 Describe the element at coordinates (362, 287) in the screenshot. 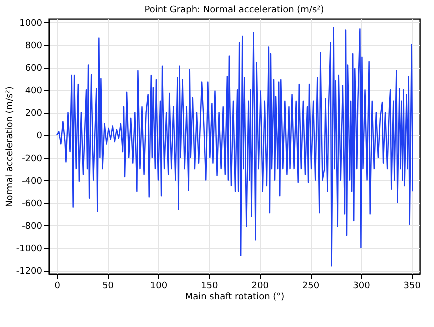

I see `x-tick-label: 300` at that location.